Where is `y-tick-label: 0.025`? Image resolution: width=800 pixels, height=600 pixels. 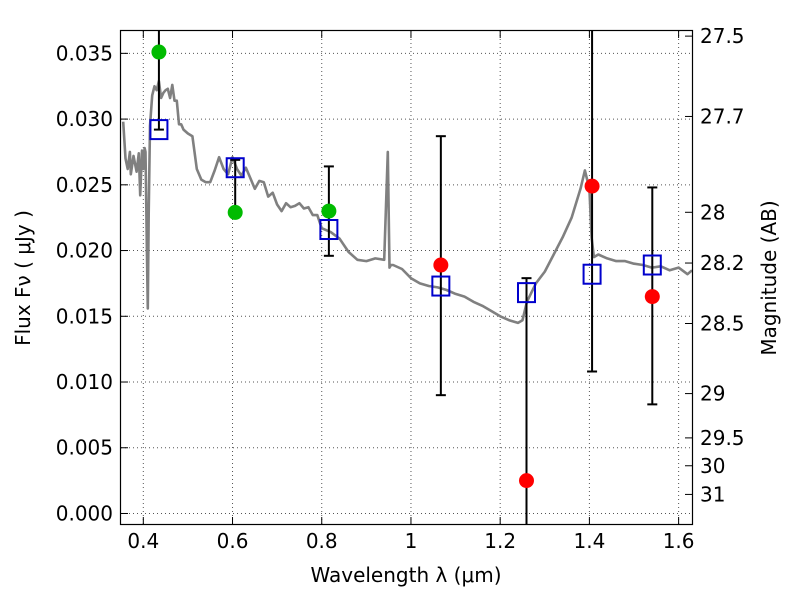
y-tick-label: 0.025 is located at coordinates (84, 185).